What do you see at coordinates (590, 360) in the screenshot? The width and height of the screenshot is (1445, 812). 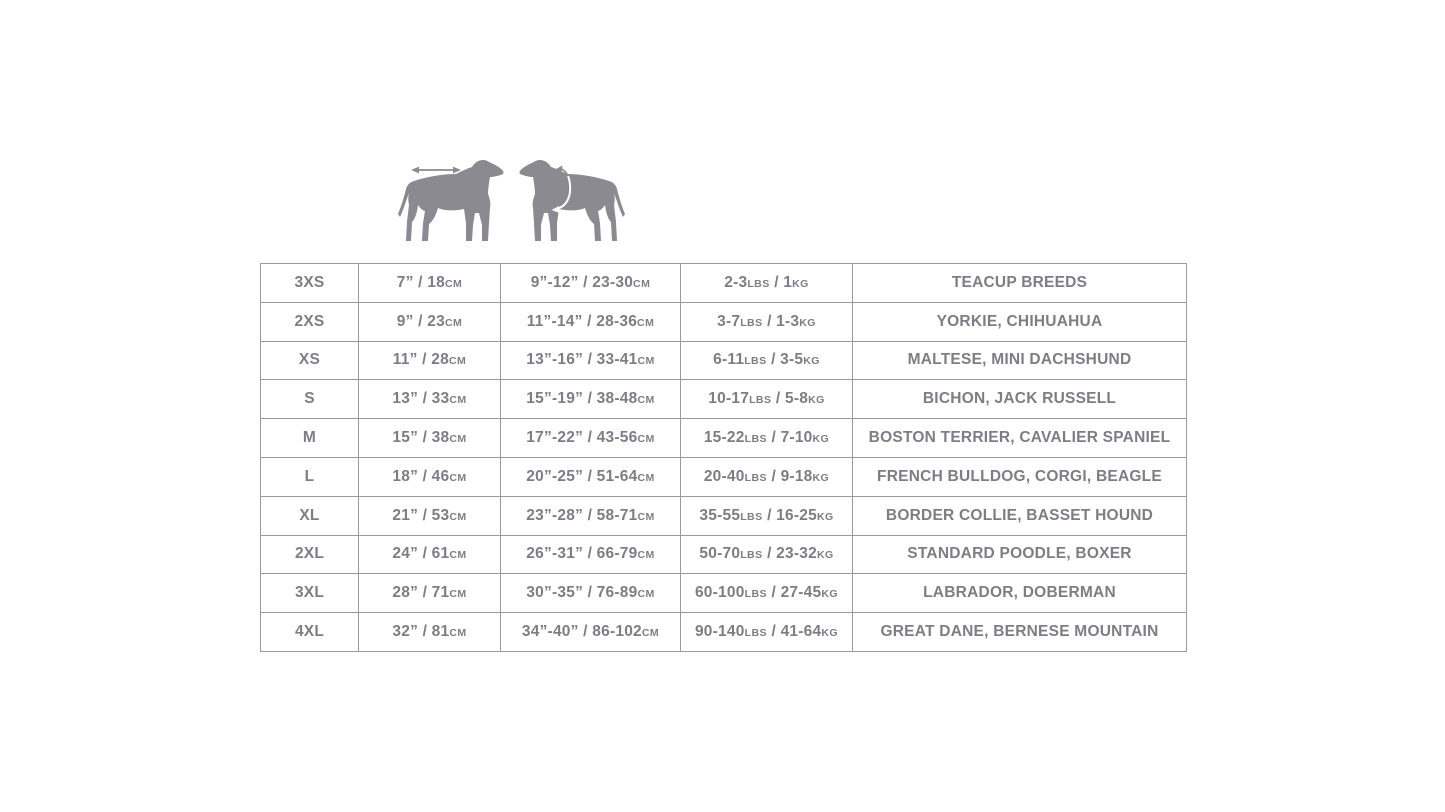 I see `chest-girth-cell: 13”-16” / 33-41CM` at bounding box center [590, 360].